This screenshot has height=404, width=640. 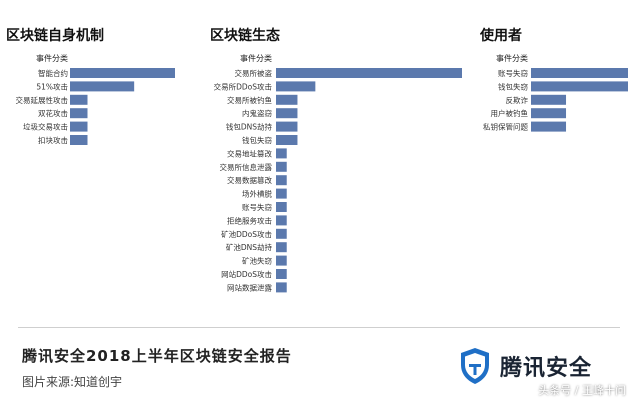 I want to click on category-header-mechanism: 事件分类, so click(x=52, y=58).